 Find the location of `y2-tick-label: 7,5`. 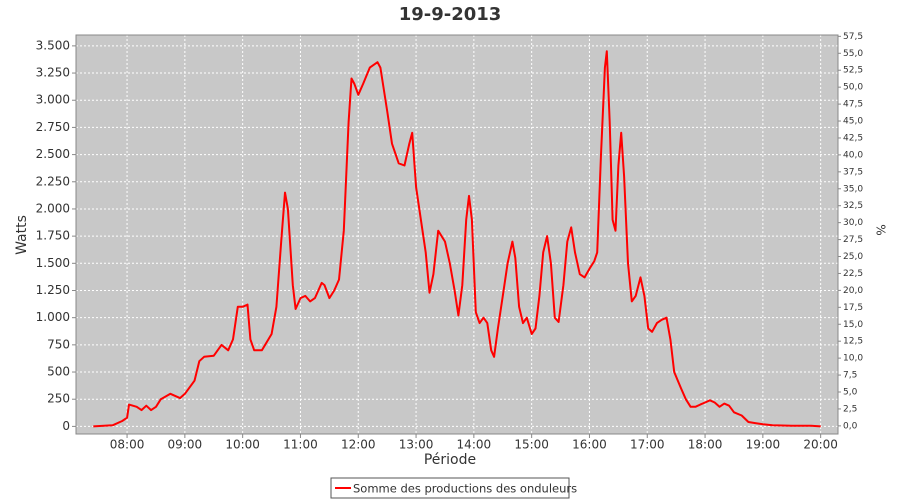

y2-tick-label: 7,5 is located at coordinates (850, 376).